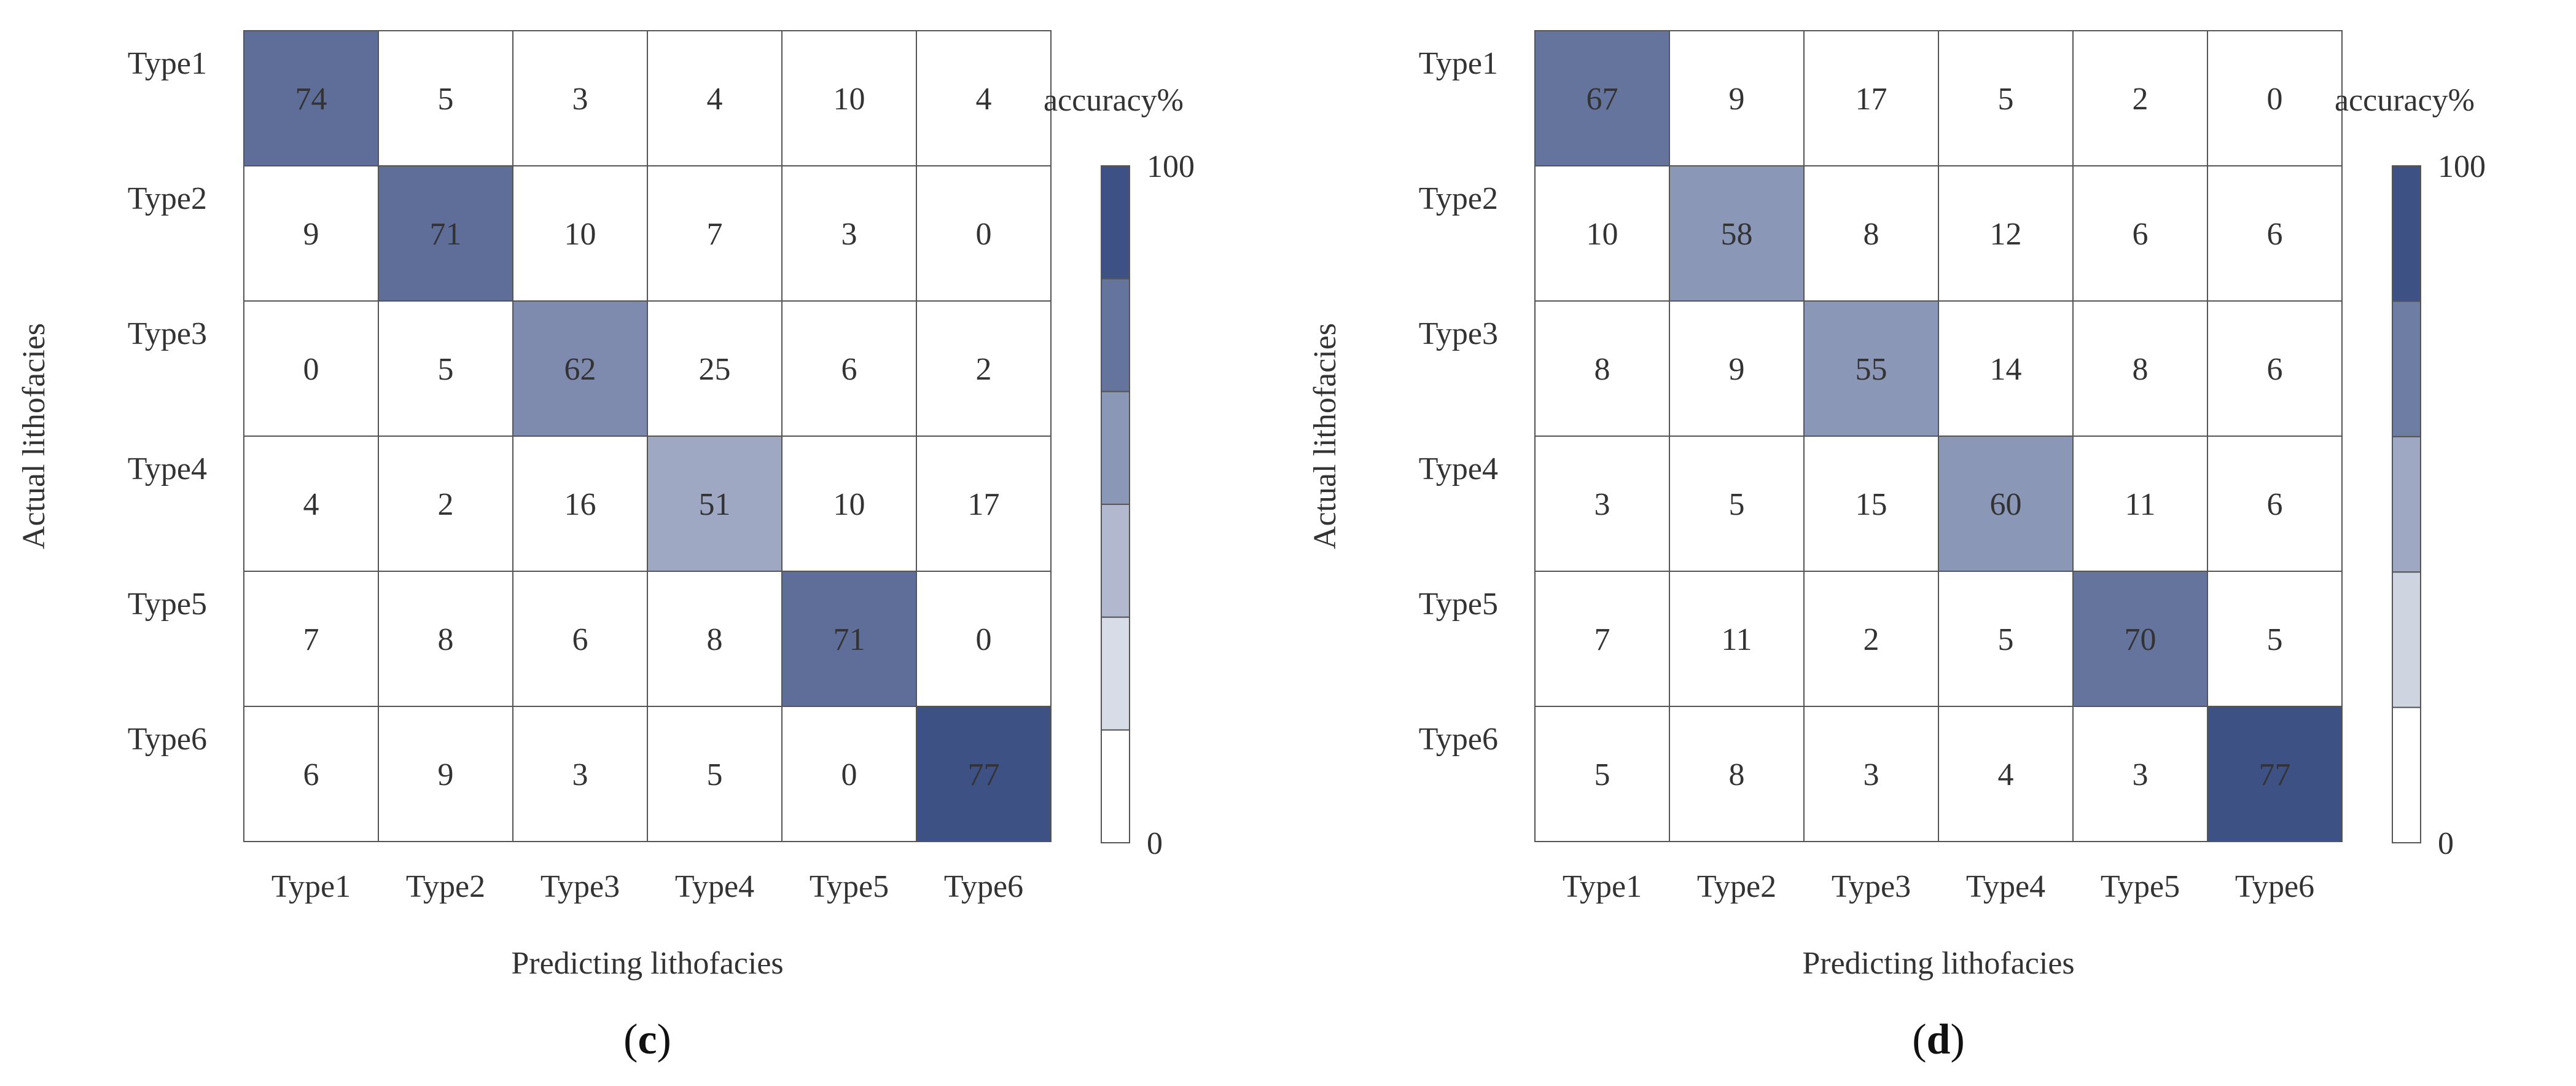 This screenshot has height=1086, width=2576. I want to click on x-tick-label: Type3, so click(580, 887).